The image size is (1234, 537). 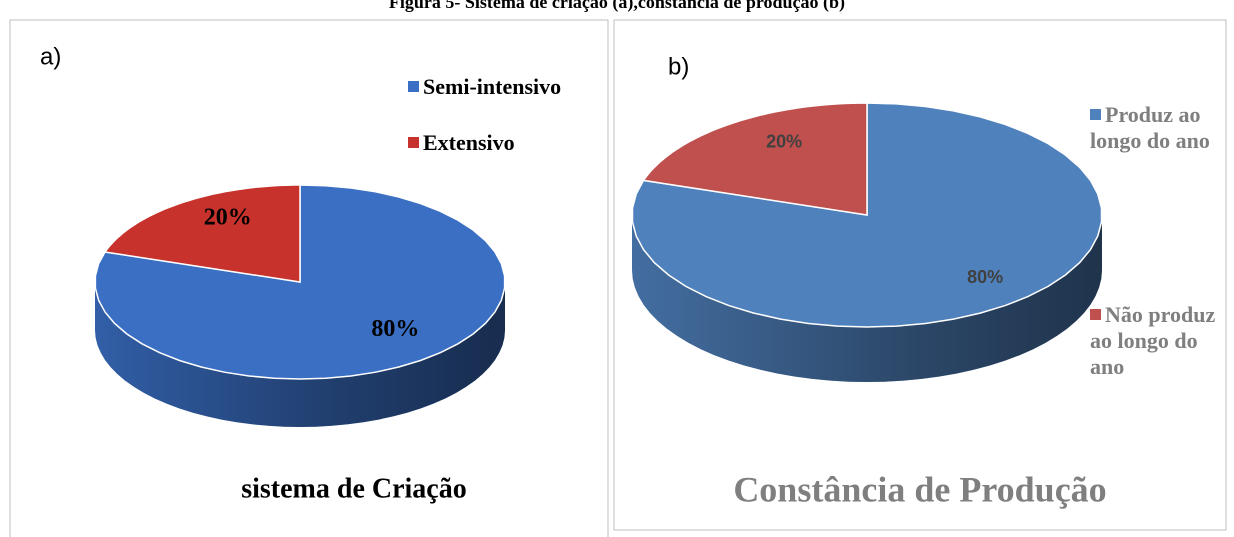 I want to click on legend-entry: Semi-intensivo, so click(x=508, y=87).